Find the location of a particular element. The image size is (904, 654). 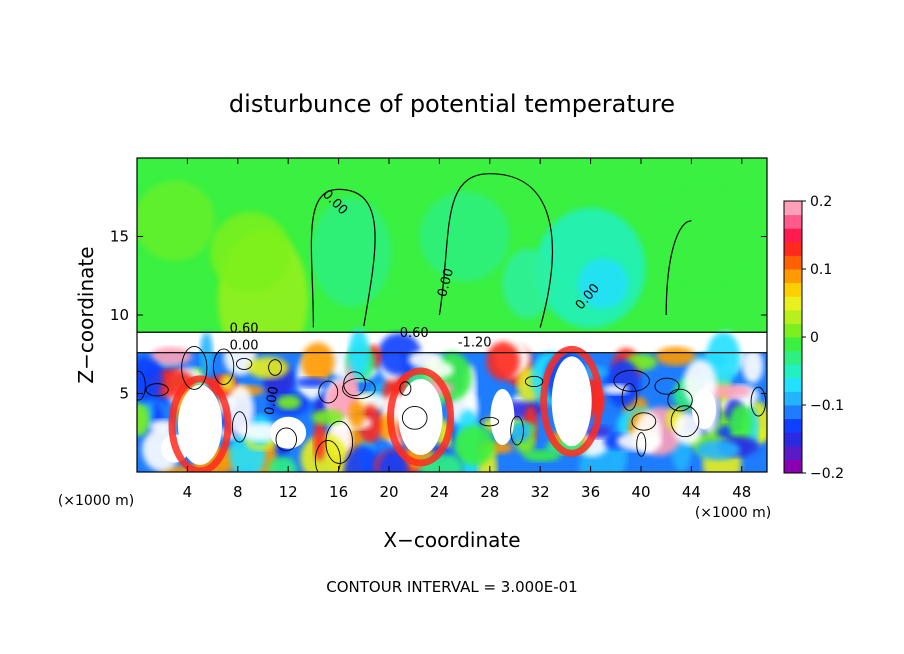

chart-title: disturbunce of potential temperature is located at coordinates (452, 104).